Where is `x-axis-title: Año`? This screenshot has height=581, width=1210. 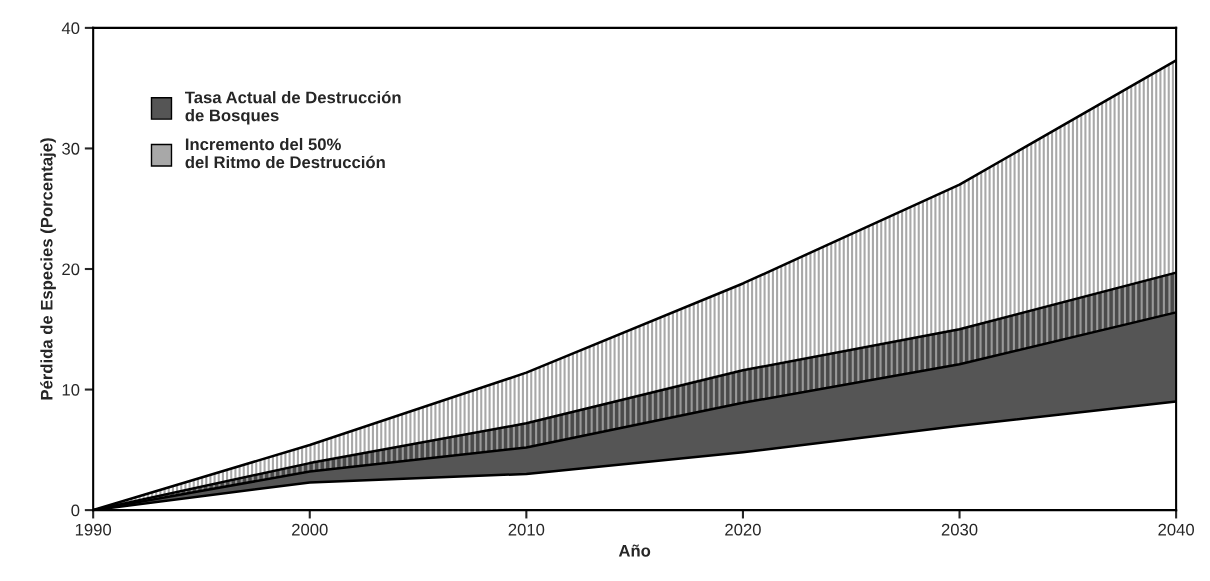
x-axis-title: Año is located at coordinates (634, 550).